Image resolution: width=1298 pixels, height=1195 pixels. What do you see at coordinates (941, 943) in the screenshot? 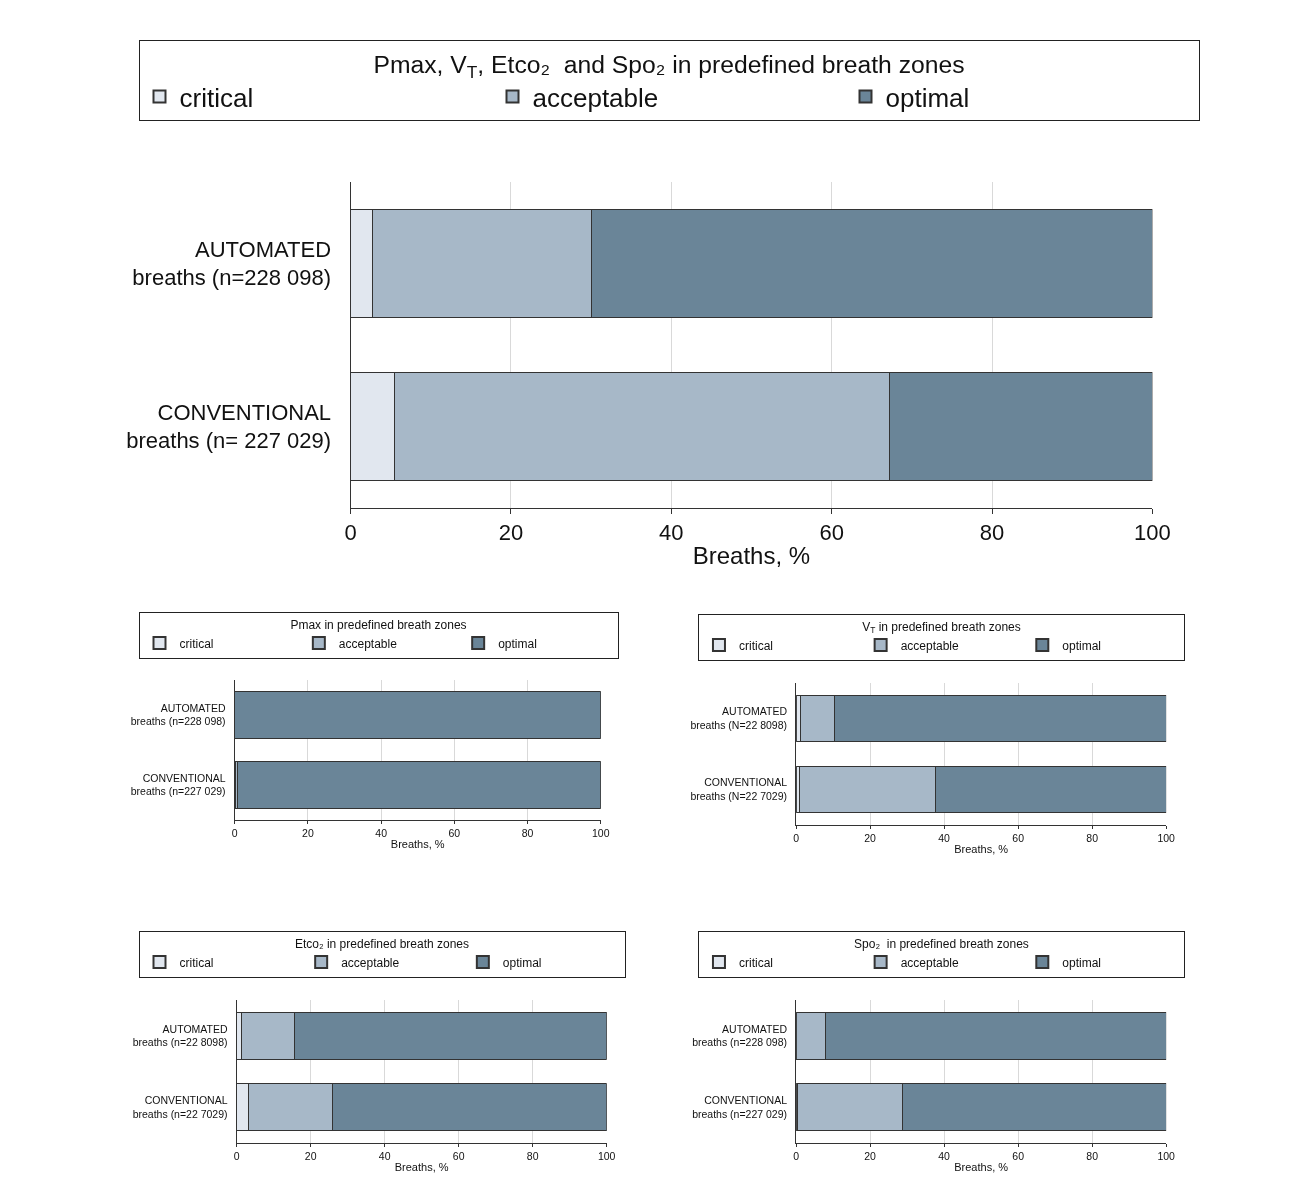
I see `legend-title: Spo₂ in predefined breath zones` at bounding box center [941, 943].